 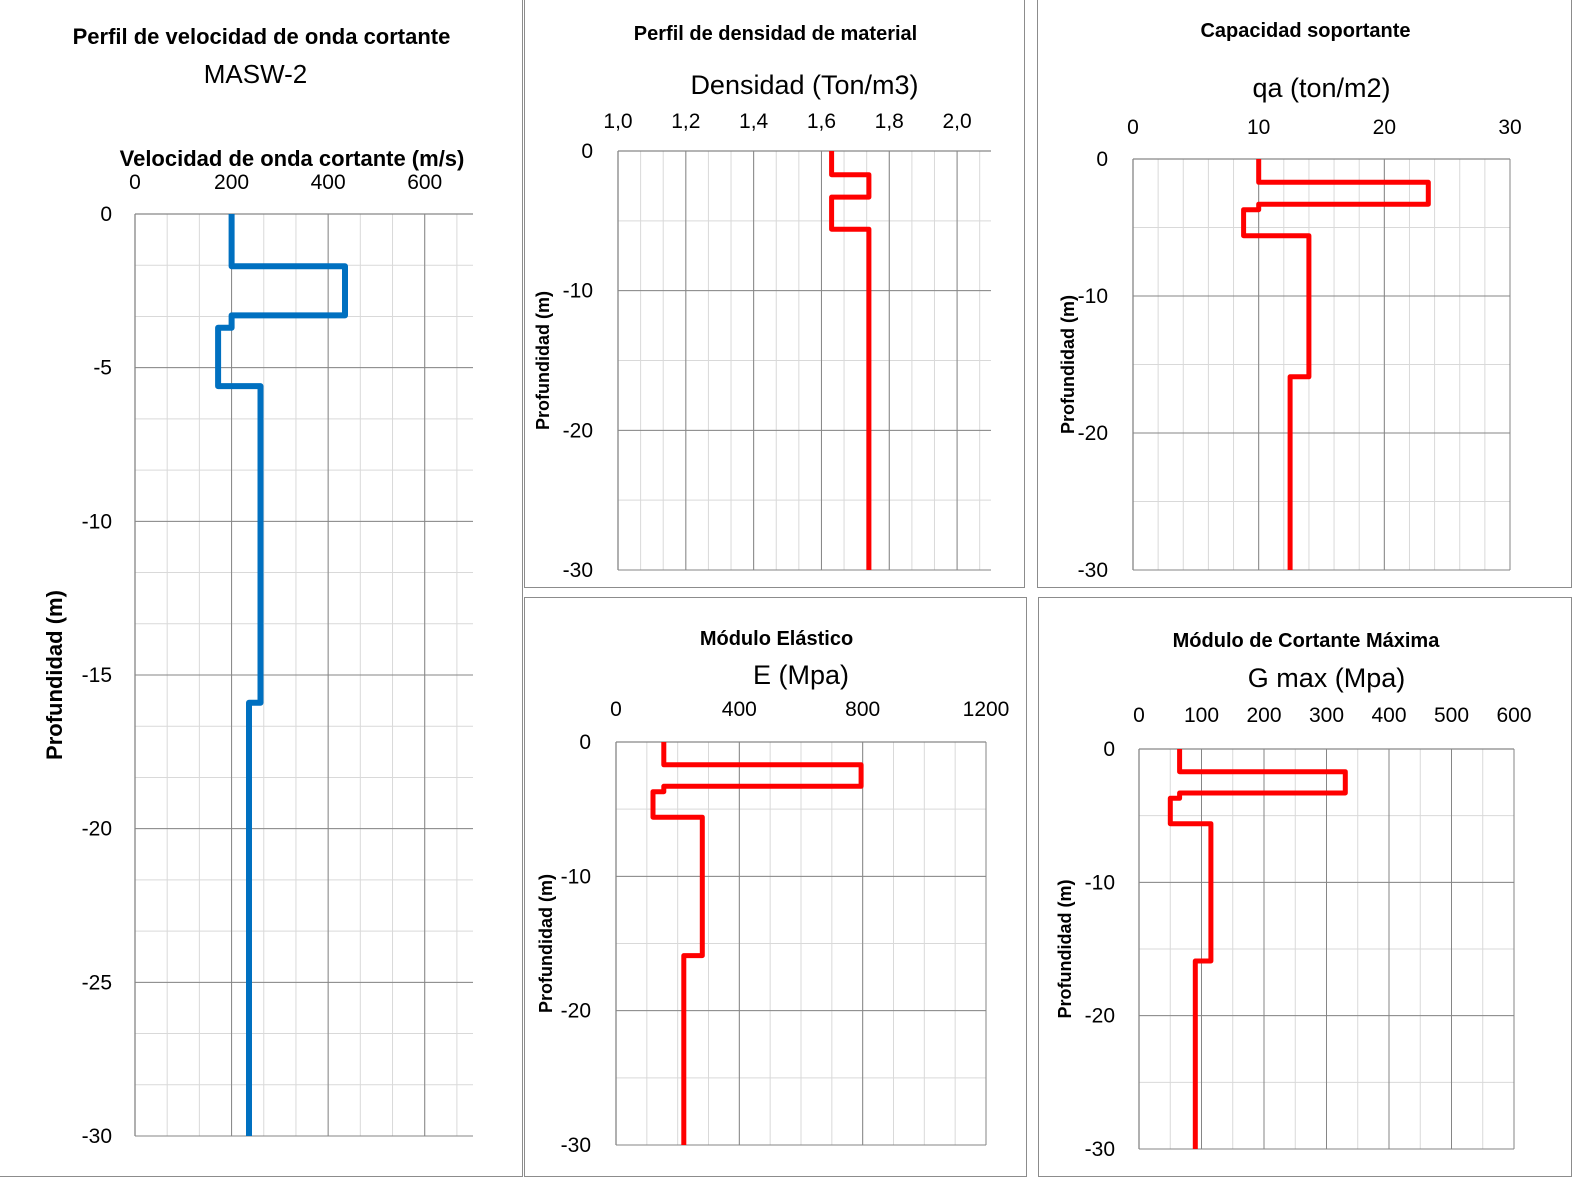 I want to click on x-axis-label: G max (Mpa), so click(x=1327, y=678).